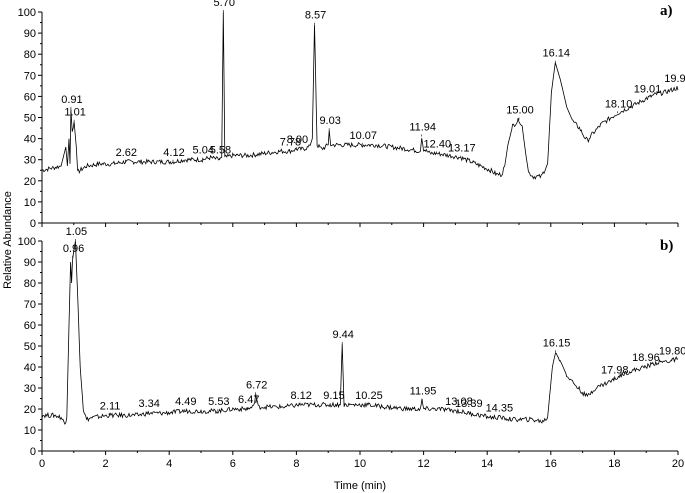 The height and width of the screenshot is (493, 685). What do you see at coordinates (185, 402) in the screenshot?
I see `peak-label: 4.49` at bounding box center [185, 402].